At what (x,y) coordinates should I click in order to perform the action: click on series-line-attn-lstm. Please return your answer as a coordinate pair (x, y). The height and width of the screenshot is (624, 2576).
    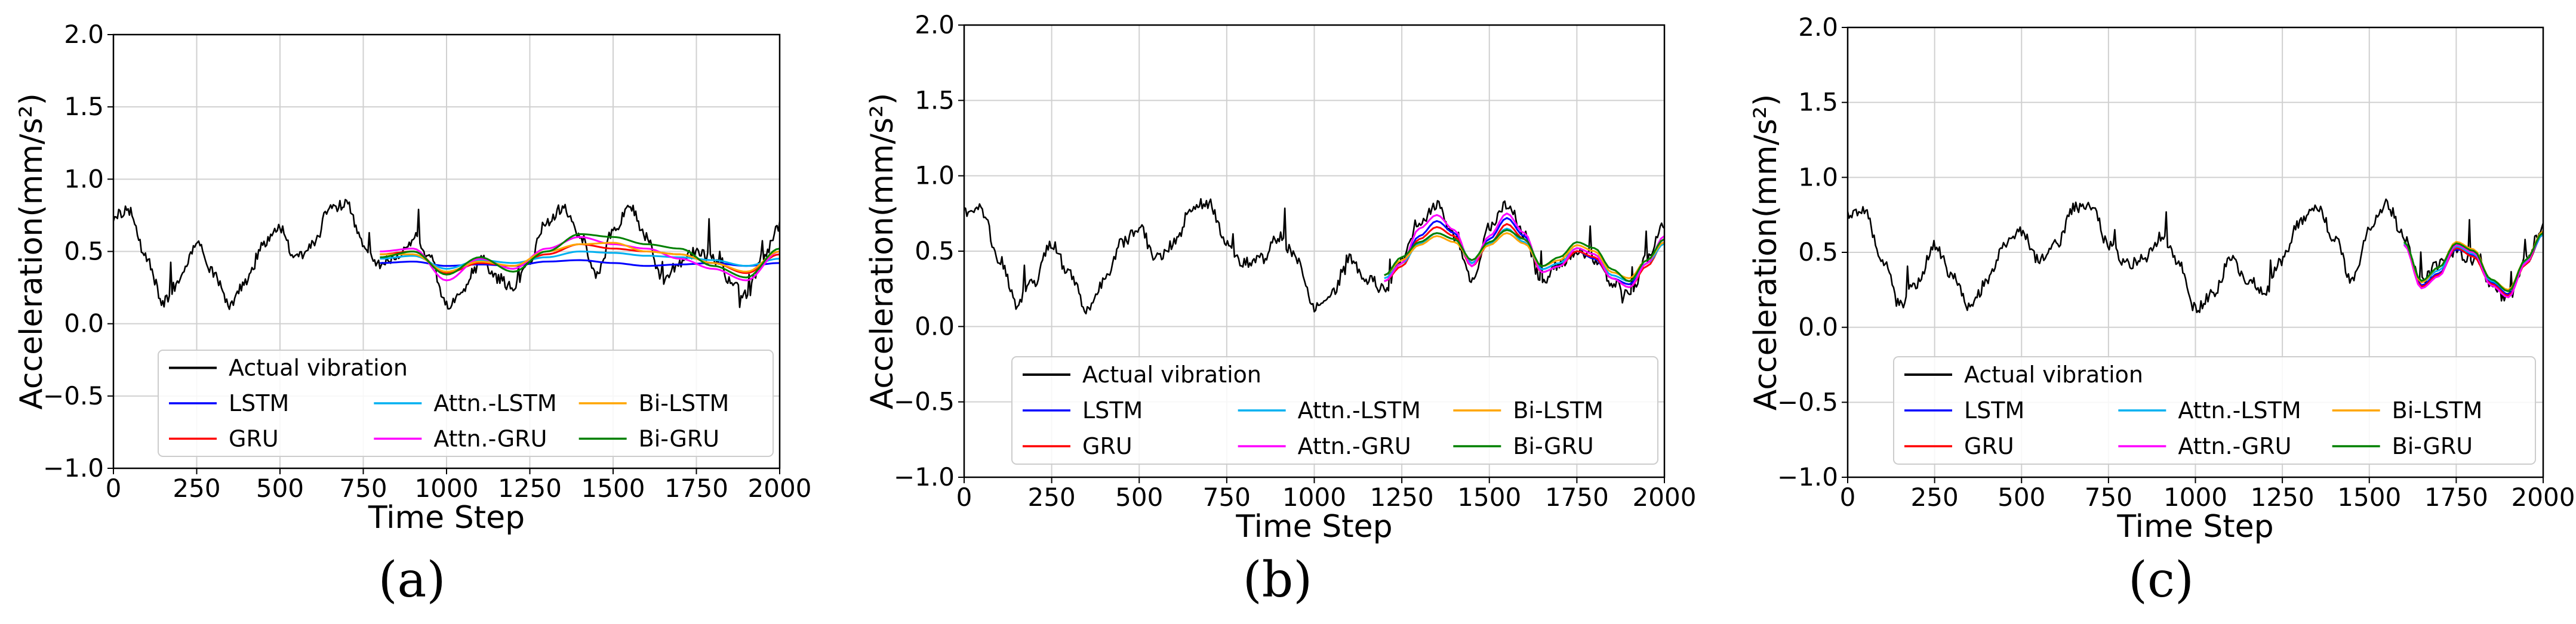
    Looking at the image, I should click on (580, 260).